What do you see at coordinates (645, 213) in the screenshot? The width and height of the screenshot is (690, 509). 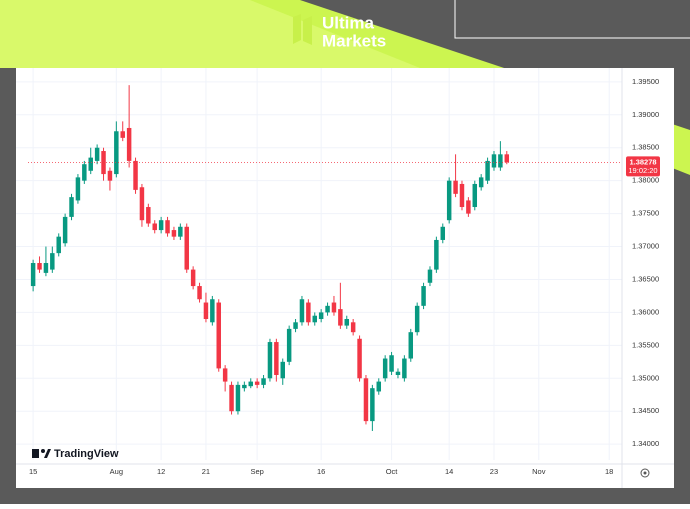 I see `y-tick-label: 1.37500` at bounding box center [645, 213].